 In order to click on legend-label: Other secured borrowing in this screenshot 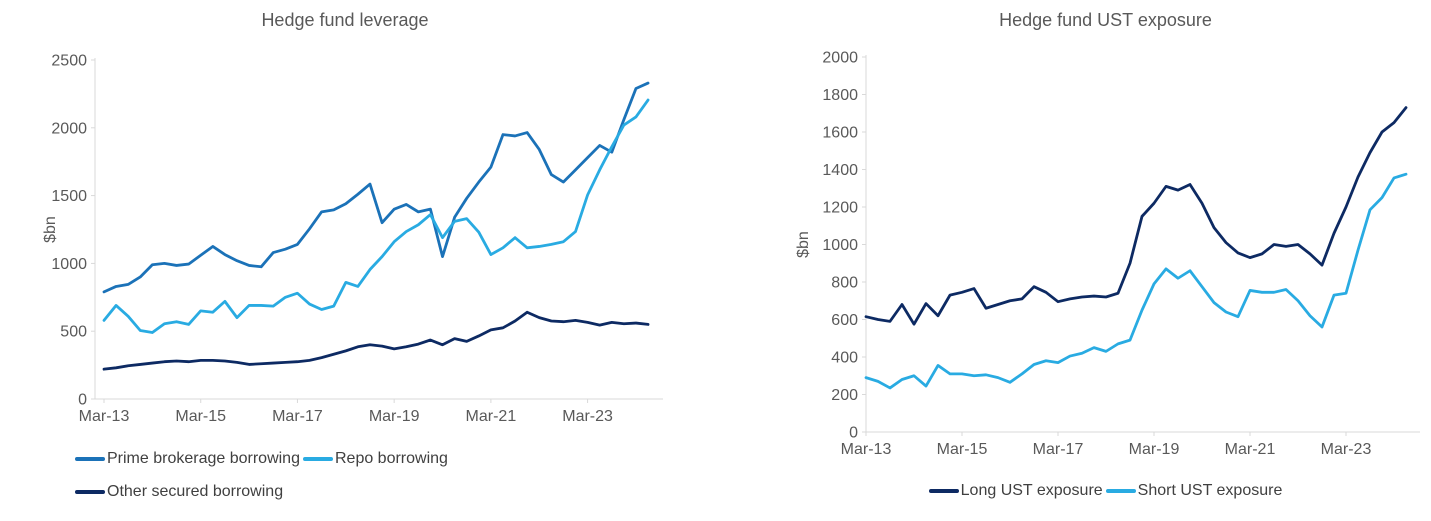, I will do `click(195, 491)`.